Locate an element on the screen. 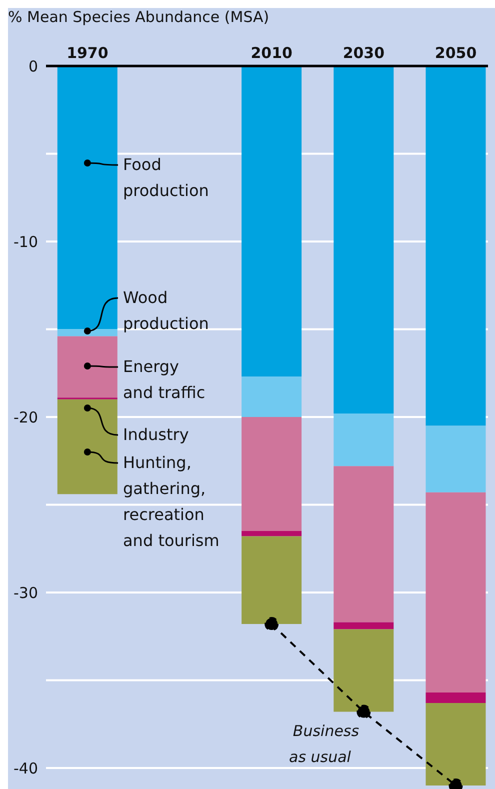  y-tick-label: -30 is located at coordinates (26, 593).